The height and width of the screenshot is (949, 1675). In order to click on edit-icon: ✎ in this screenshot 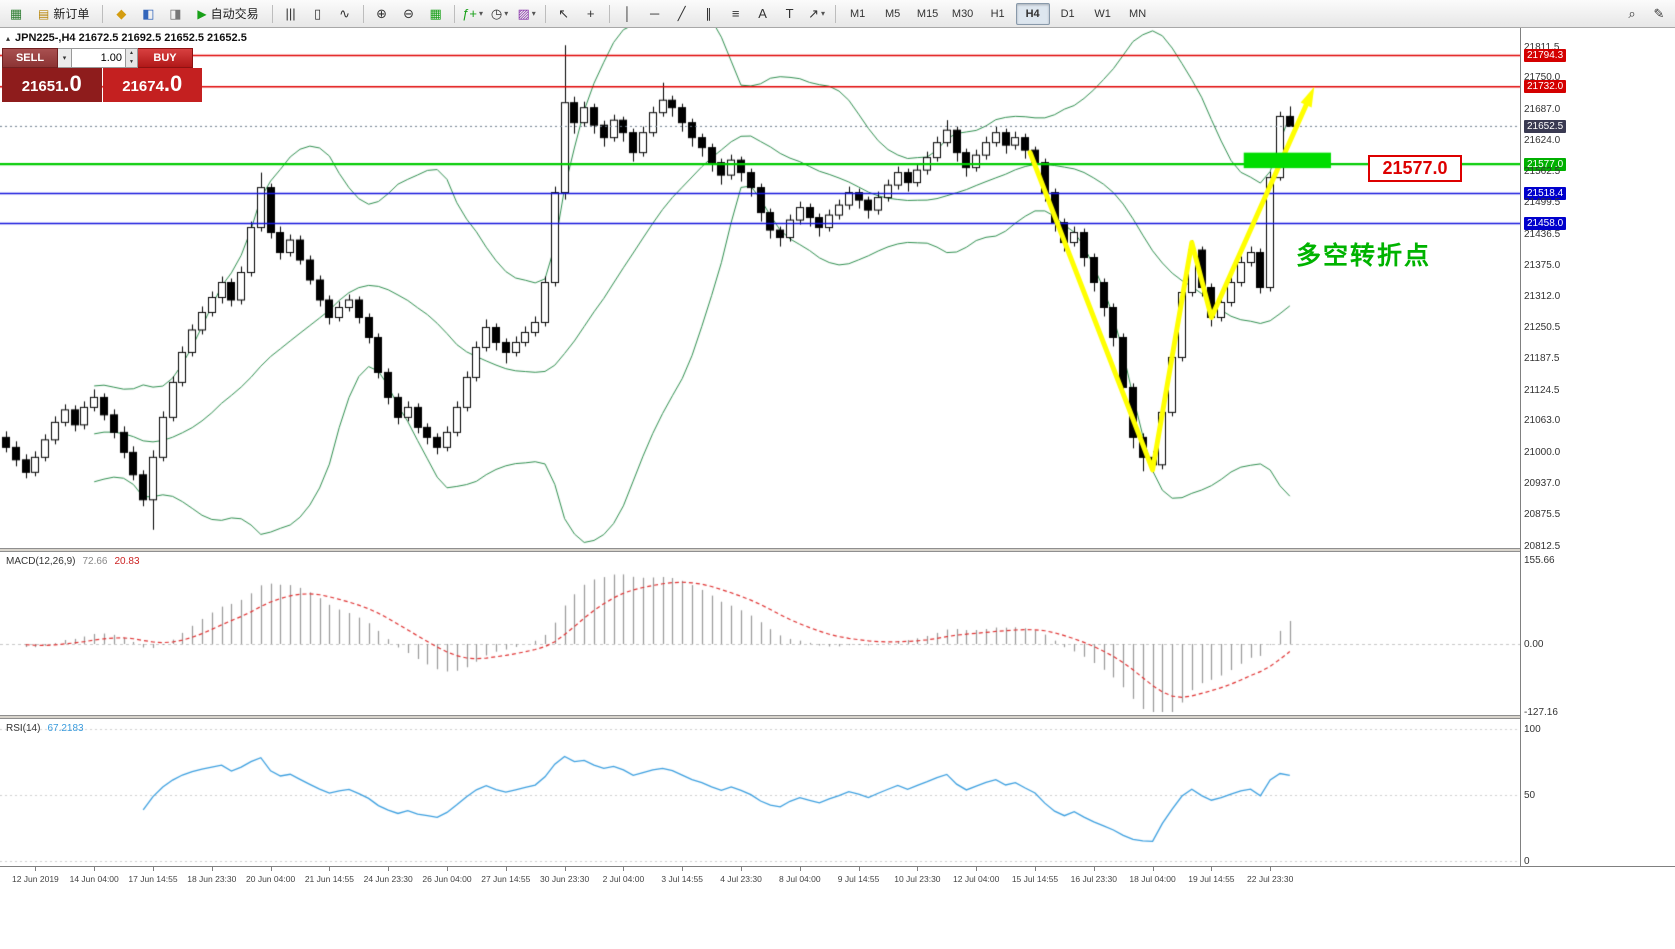, I will do `click(1659, 14)`.